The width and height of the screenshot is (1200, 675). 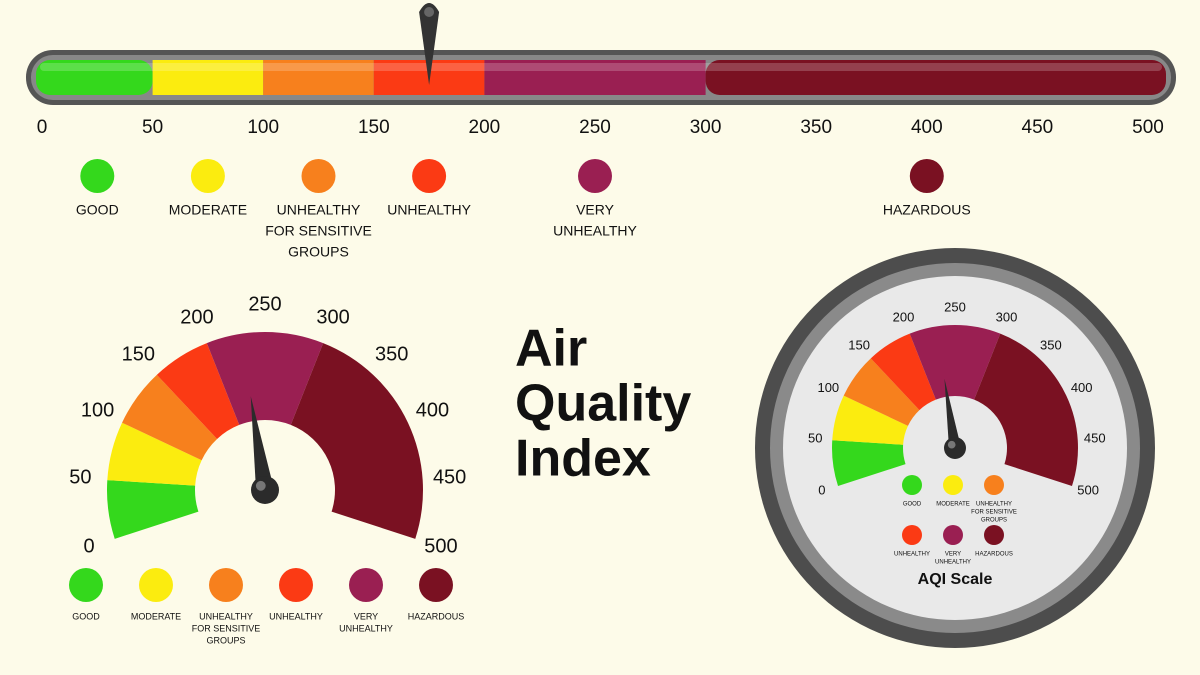 What do you see at coordinates (551, 349) in the screenshot?
I see `title-line: Air` at bounding box center [551, 349].